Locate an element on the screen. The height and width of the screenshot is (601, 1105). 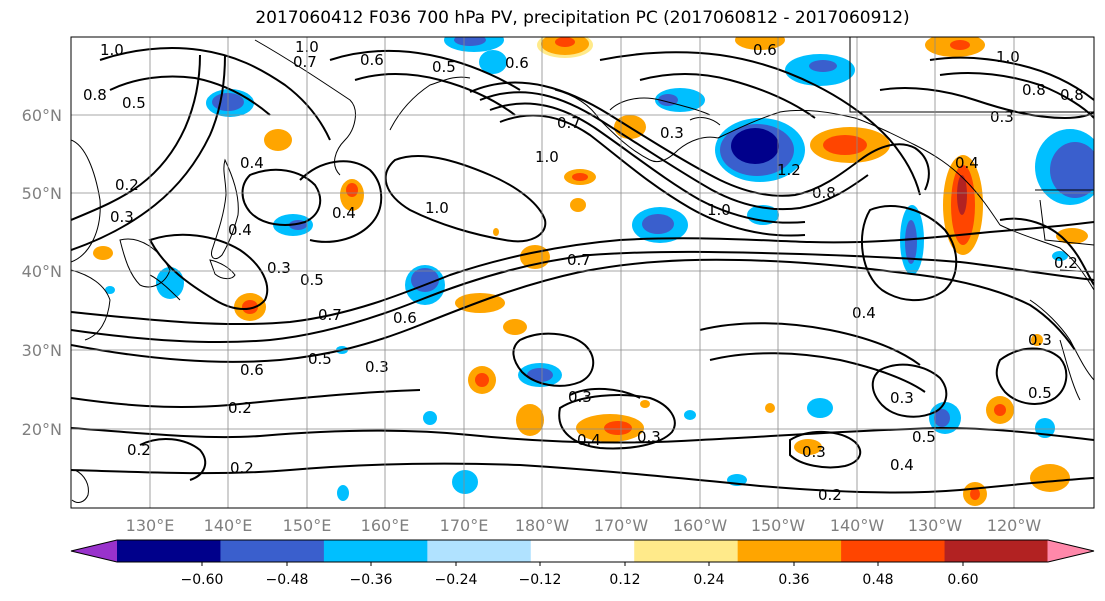
lon-label: 140°E is located at coordinates (228, 525).